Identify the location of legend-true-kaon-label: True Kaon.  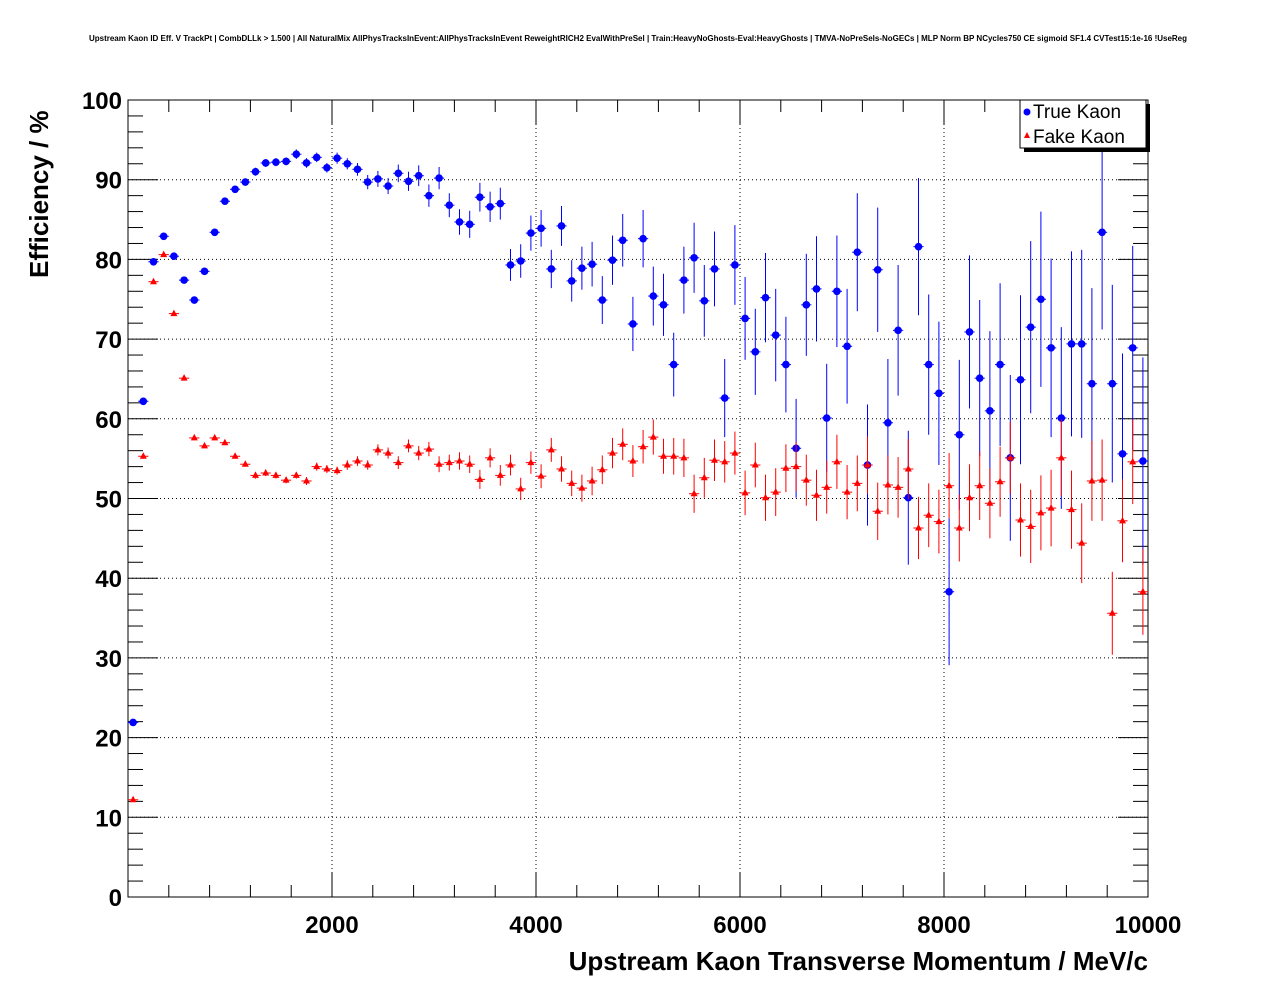
(1077, 112).